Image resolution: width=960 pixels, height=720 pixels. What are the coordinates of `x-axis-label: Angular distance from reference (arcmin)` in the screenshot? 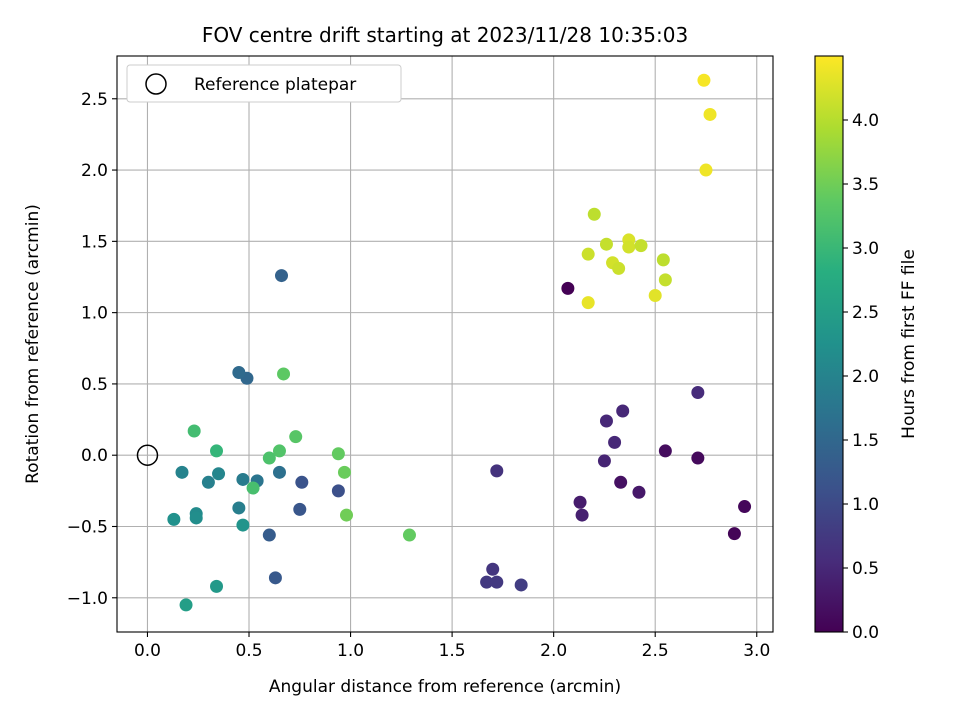 It's located at (445, 687).